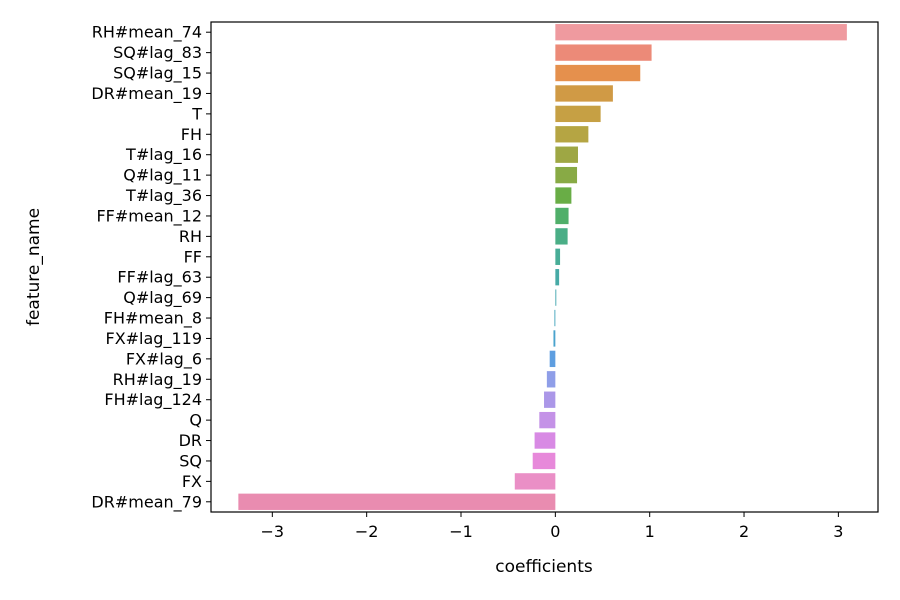 The image size is (900, 600). Describe the element at coordinates (157, 380) in the screenshot. I see `y-tick-label: RH#lag_19` at that location.